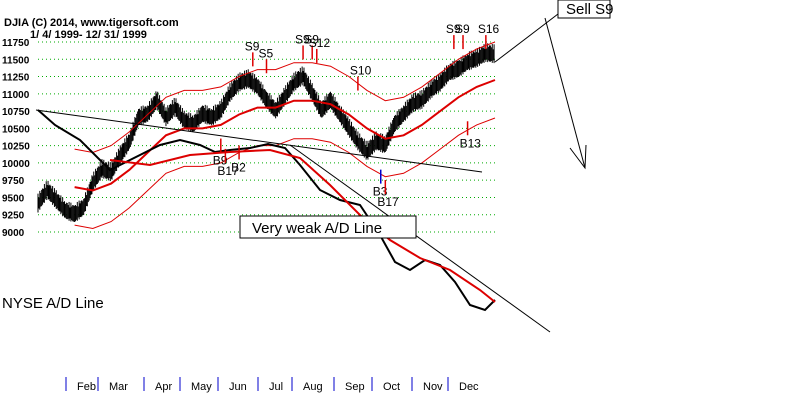 Image resolution: width=800 pixels, height=400 pixels. Describe the element at coordinates (88, 35) in the screenshot. I see `chart-header-line2: 1/ 4/ 1999- 12/ 31/ 1999` at that location.